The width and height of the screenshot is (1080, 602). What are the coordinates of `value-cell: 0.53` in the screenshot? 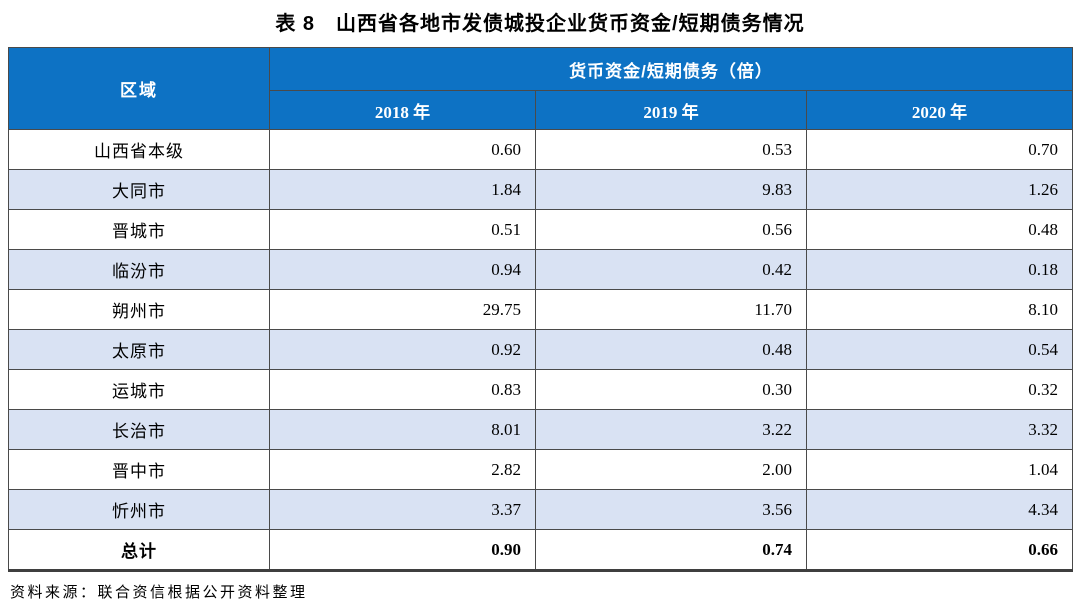 It's located at (671, 149).